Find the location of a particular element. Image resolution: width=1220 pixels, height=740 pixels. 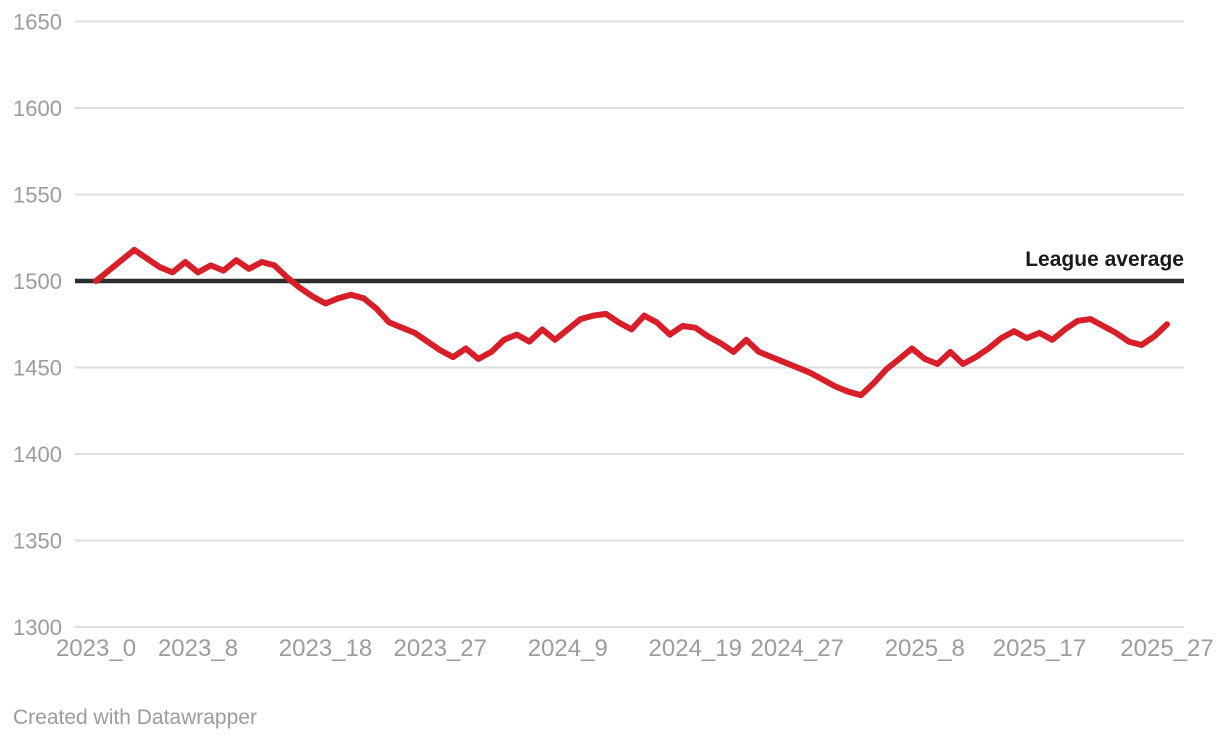

x-tick-label: 2024_27 is located at coordinates (797, 648).